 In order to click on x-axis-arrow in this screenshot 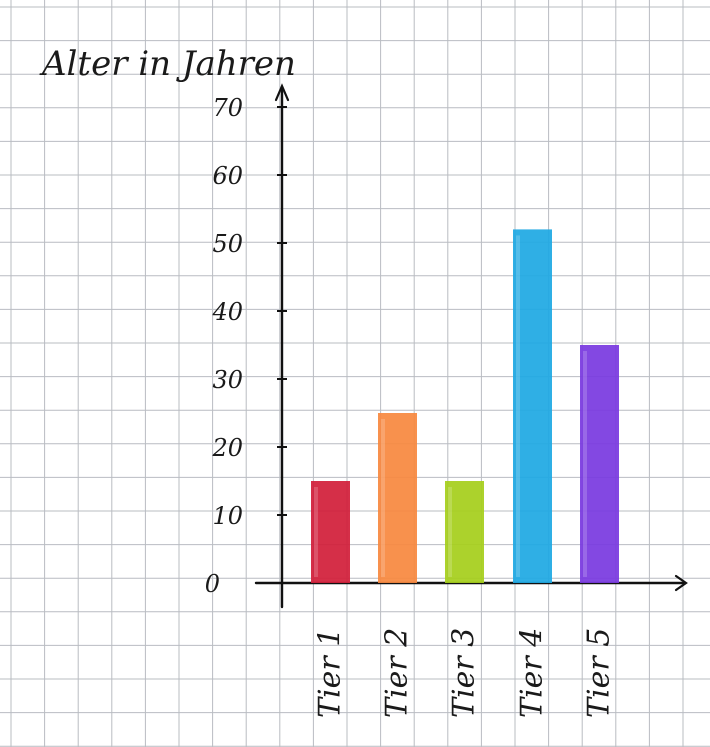, I will do `click(681, 583)`.